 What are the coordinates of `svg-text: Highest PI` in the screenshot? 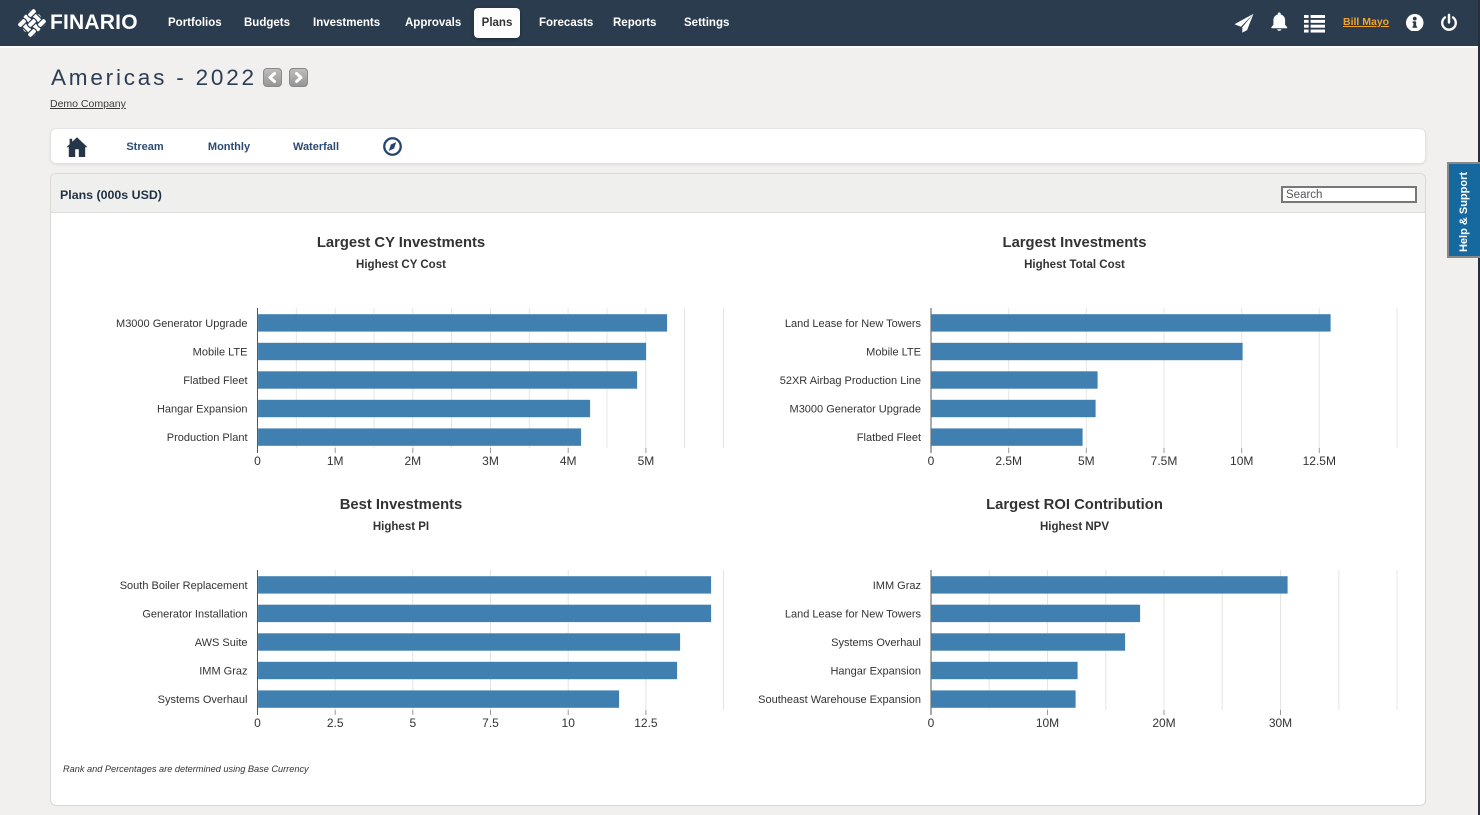 It's located at (401, 527).